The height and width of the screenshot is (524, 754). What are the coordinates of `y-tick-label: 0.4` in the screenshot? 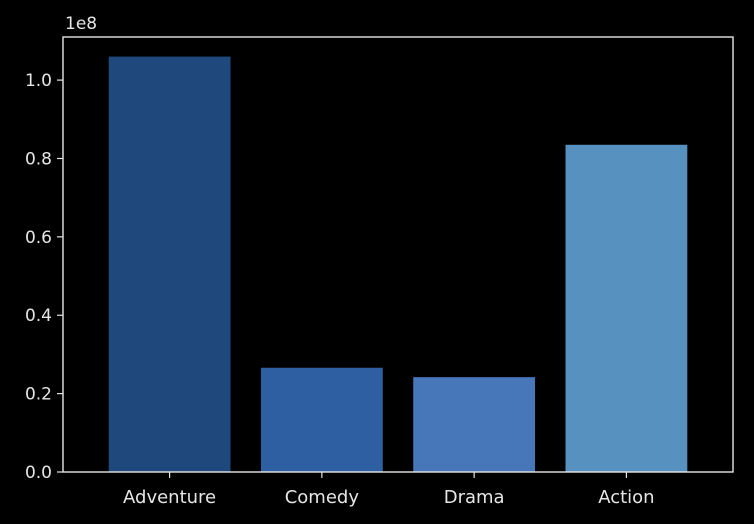 It's located at (38, 316).